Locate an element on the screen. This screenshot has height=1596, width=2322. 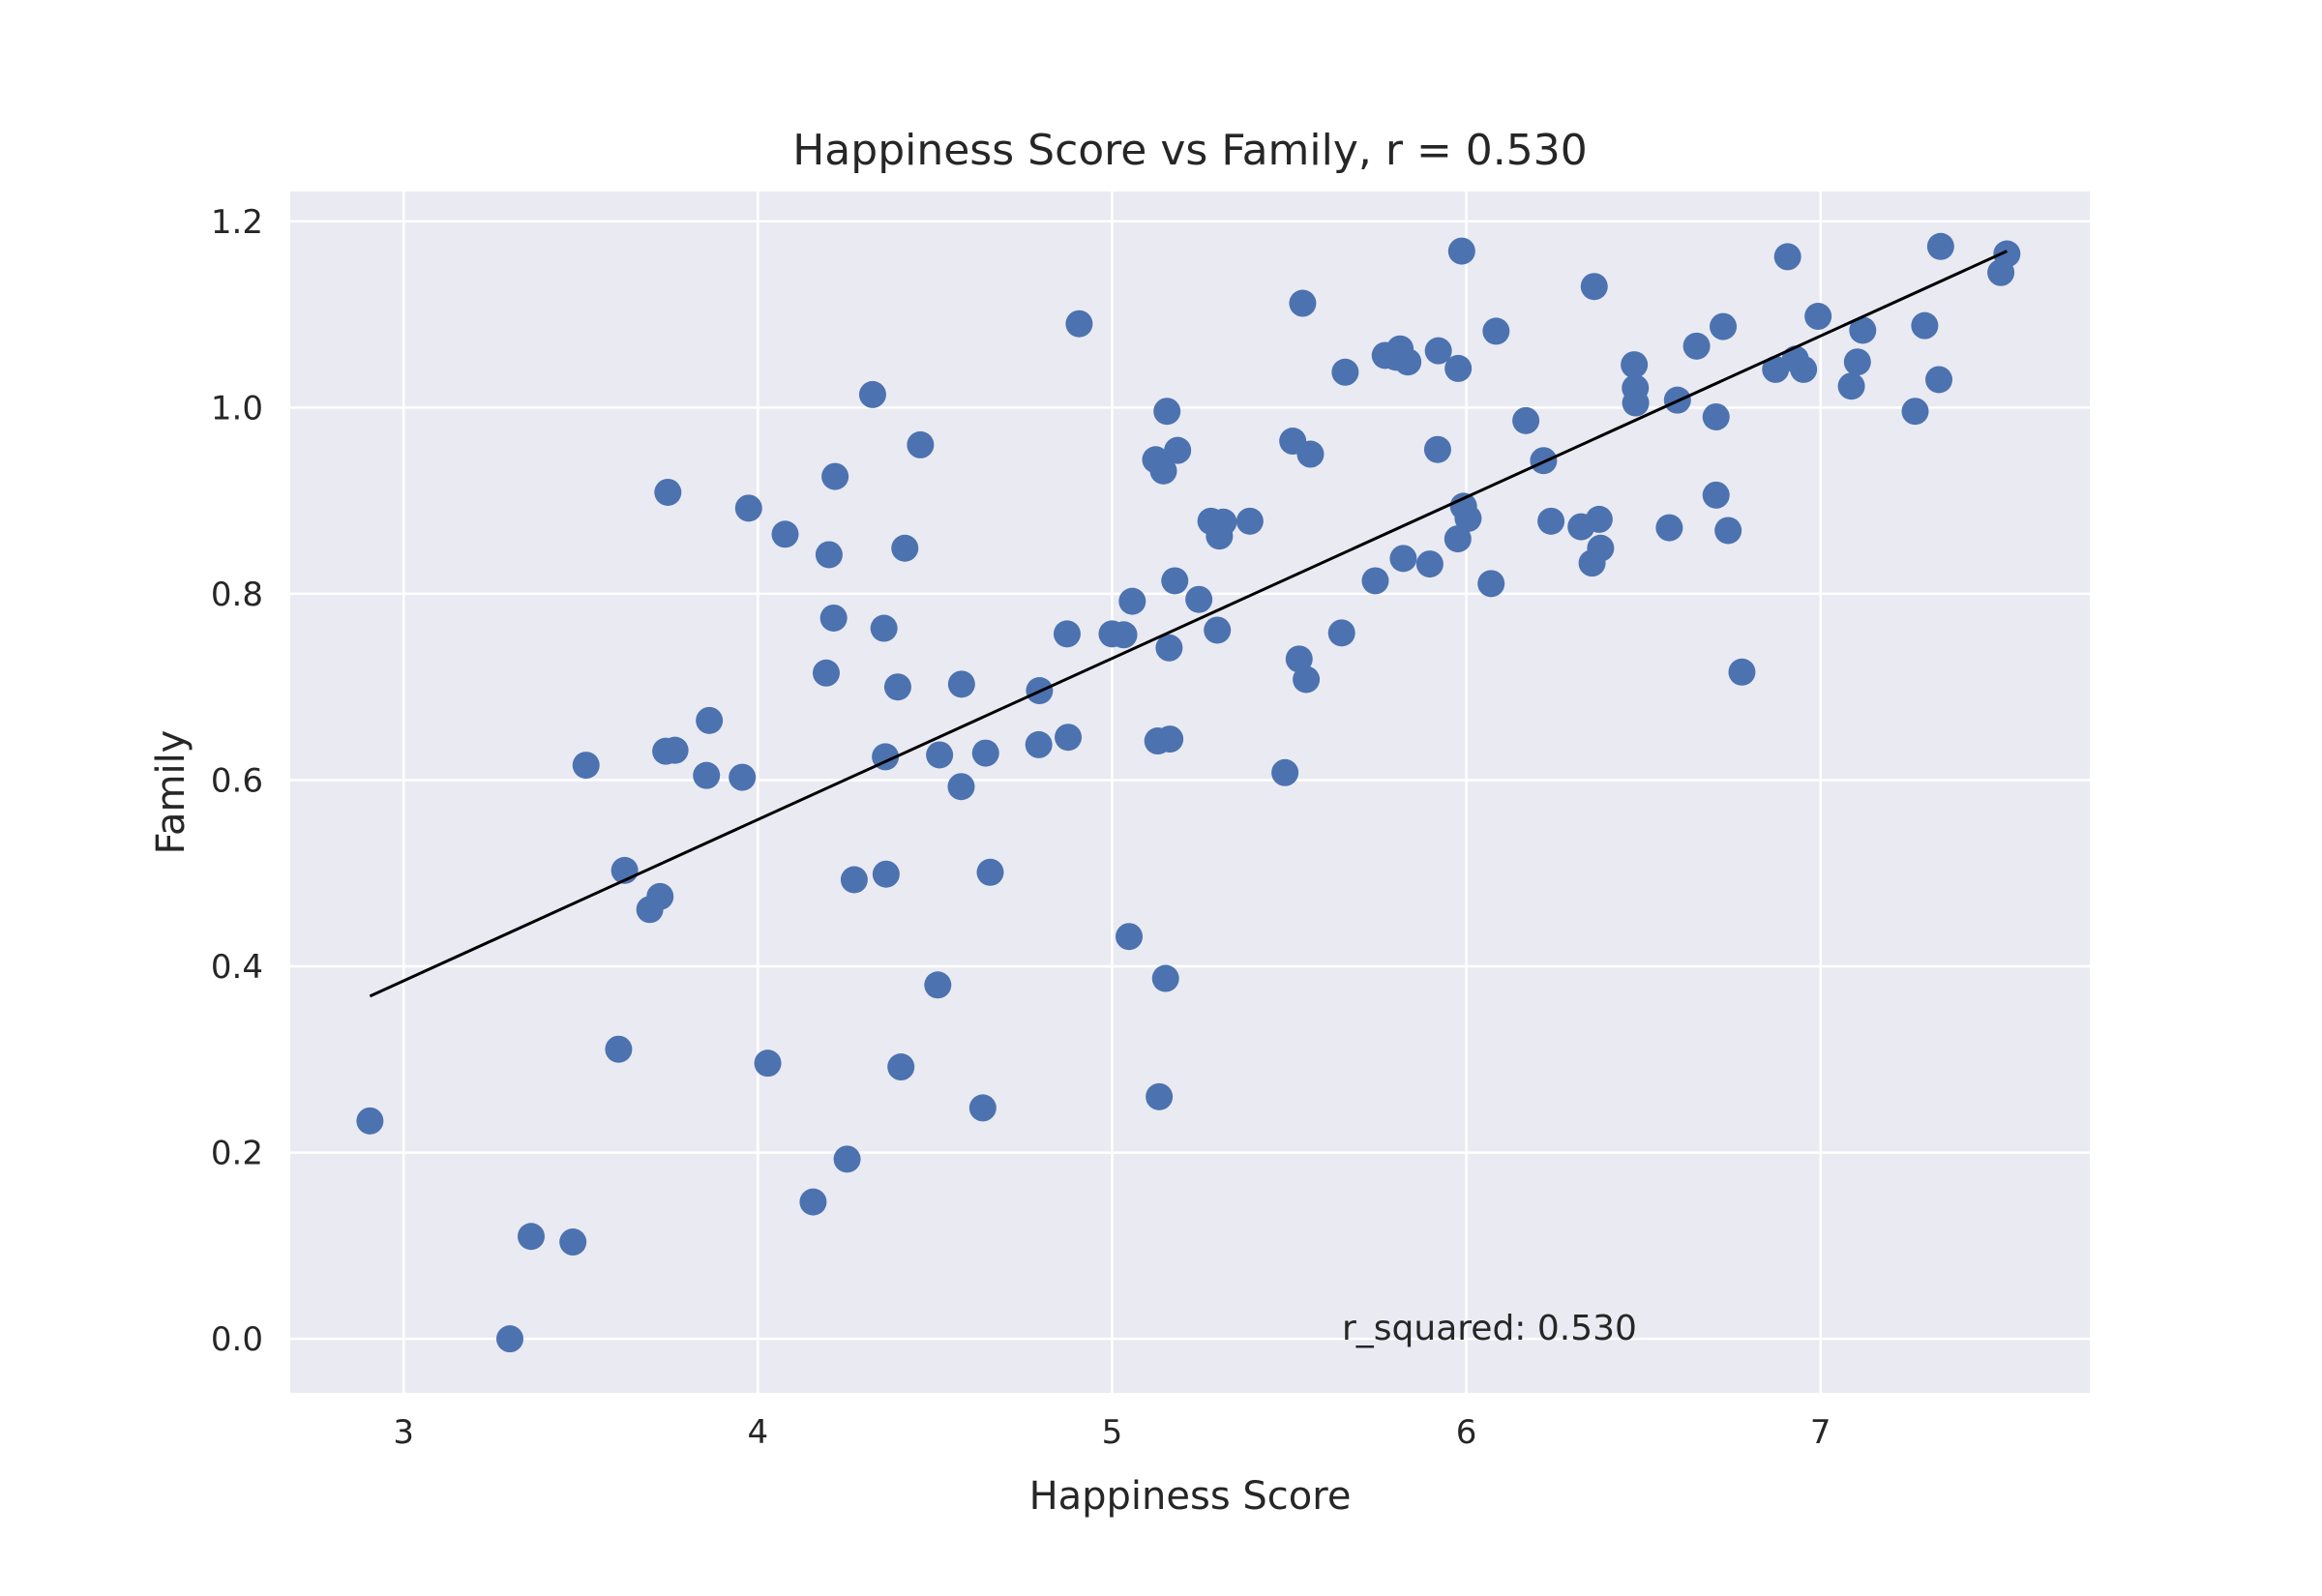
y-tick-label: 0.4 is located at coordinates (237, 967).